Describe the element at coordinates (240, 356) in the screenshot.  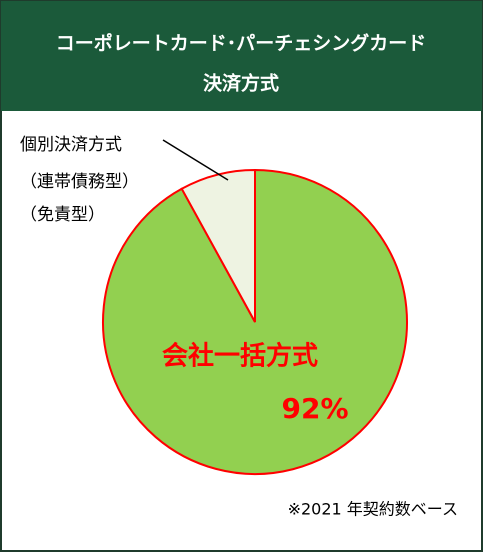
I see `slice-label: 会社一括方式` at that location.